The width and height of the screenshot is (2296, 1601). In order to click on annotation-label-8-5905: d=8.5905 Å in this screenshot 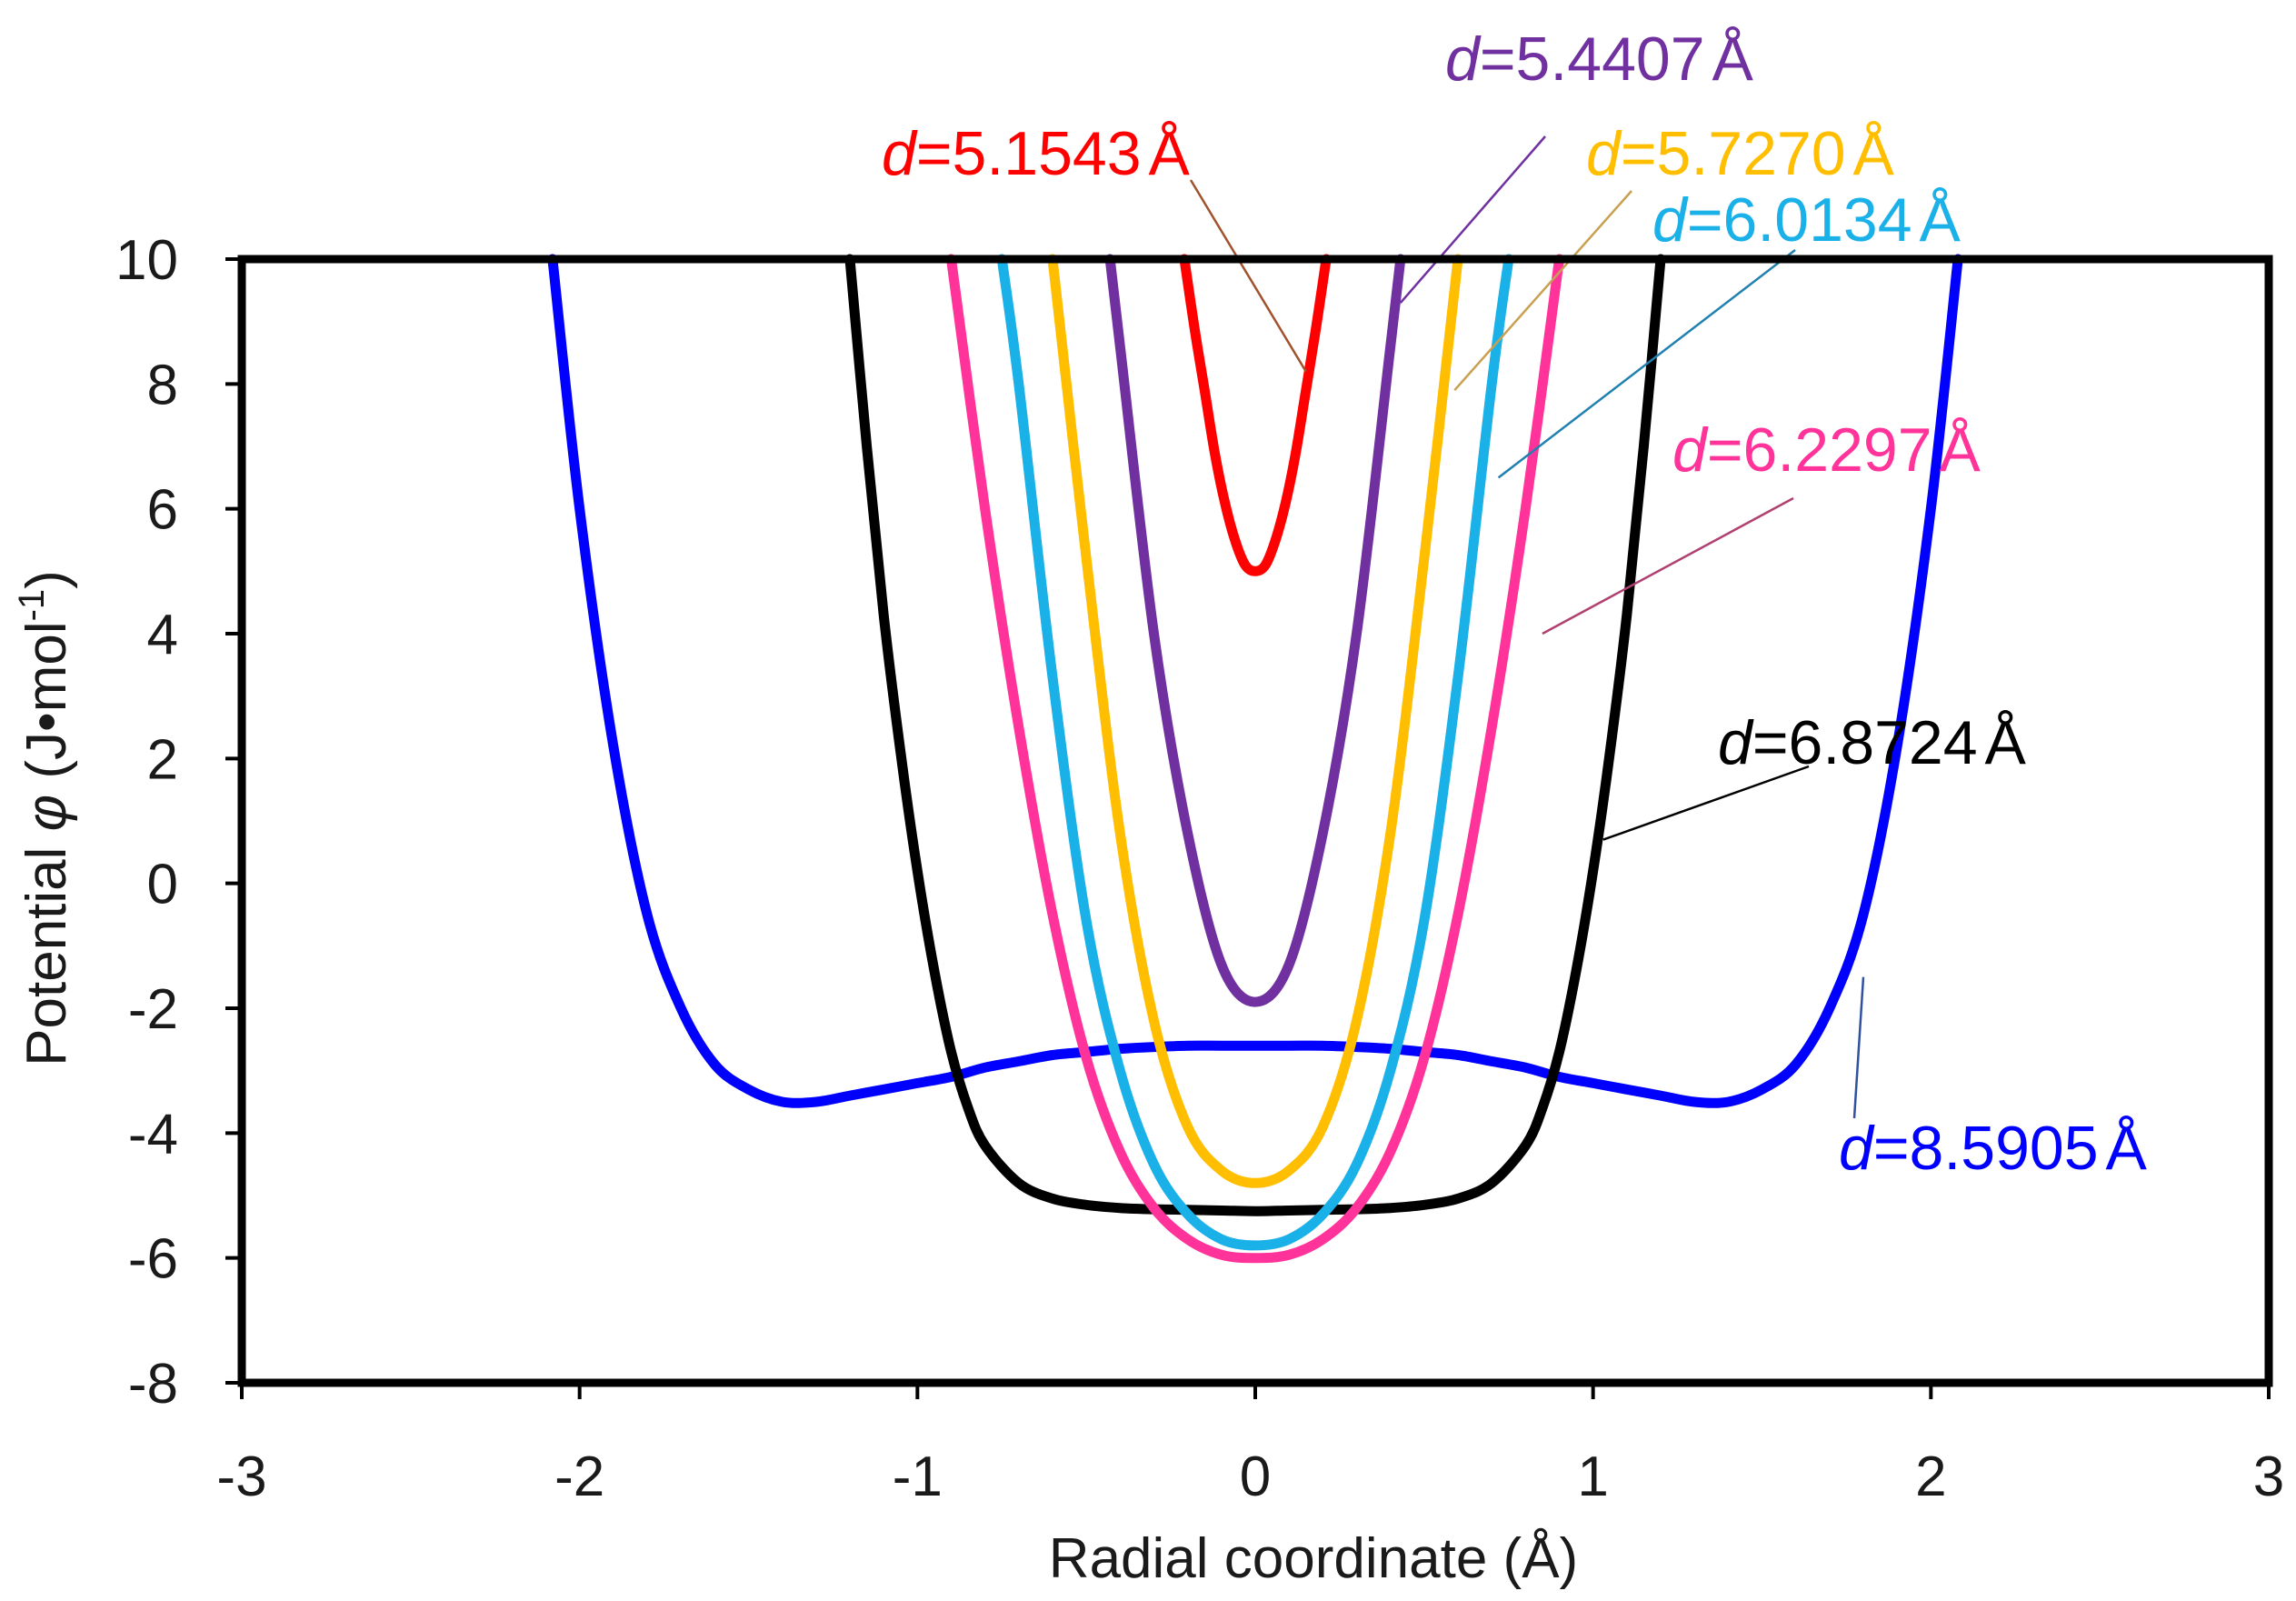, I will do `click(1993, 1149)`.